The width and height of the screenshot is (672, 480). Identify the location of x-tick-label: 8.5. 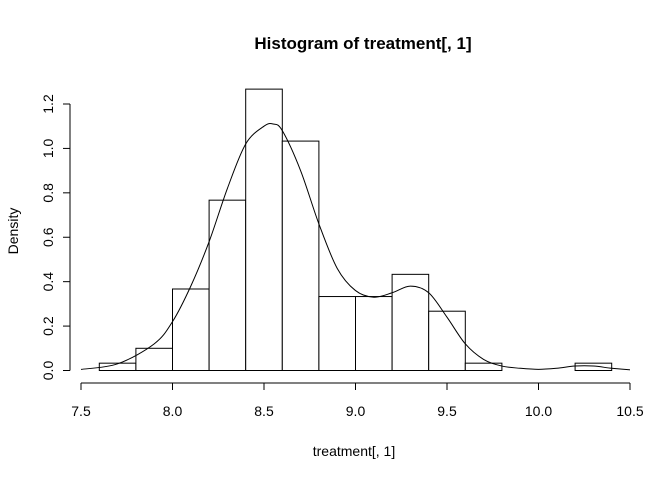
(264, 411).